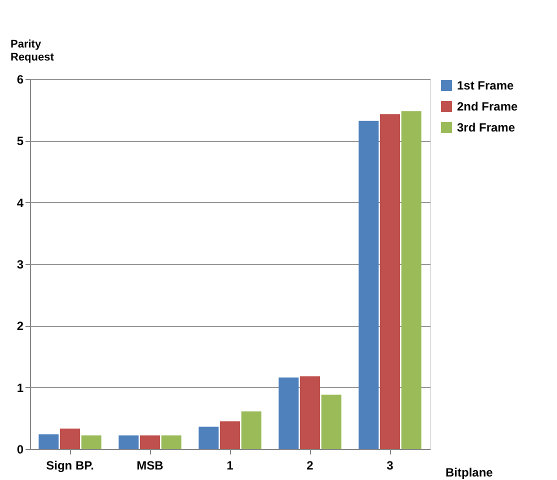 This screenshot has height=480, width=557. What do you see at coordinates (390, 465) in the screenshot?
I see `x-tick-label: 3` at bounding box center [390, 465].